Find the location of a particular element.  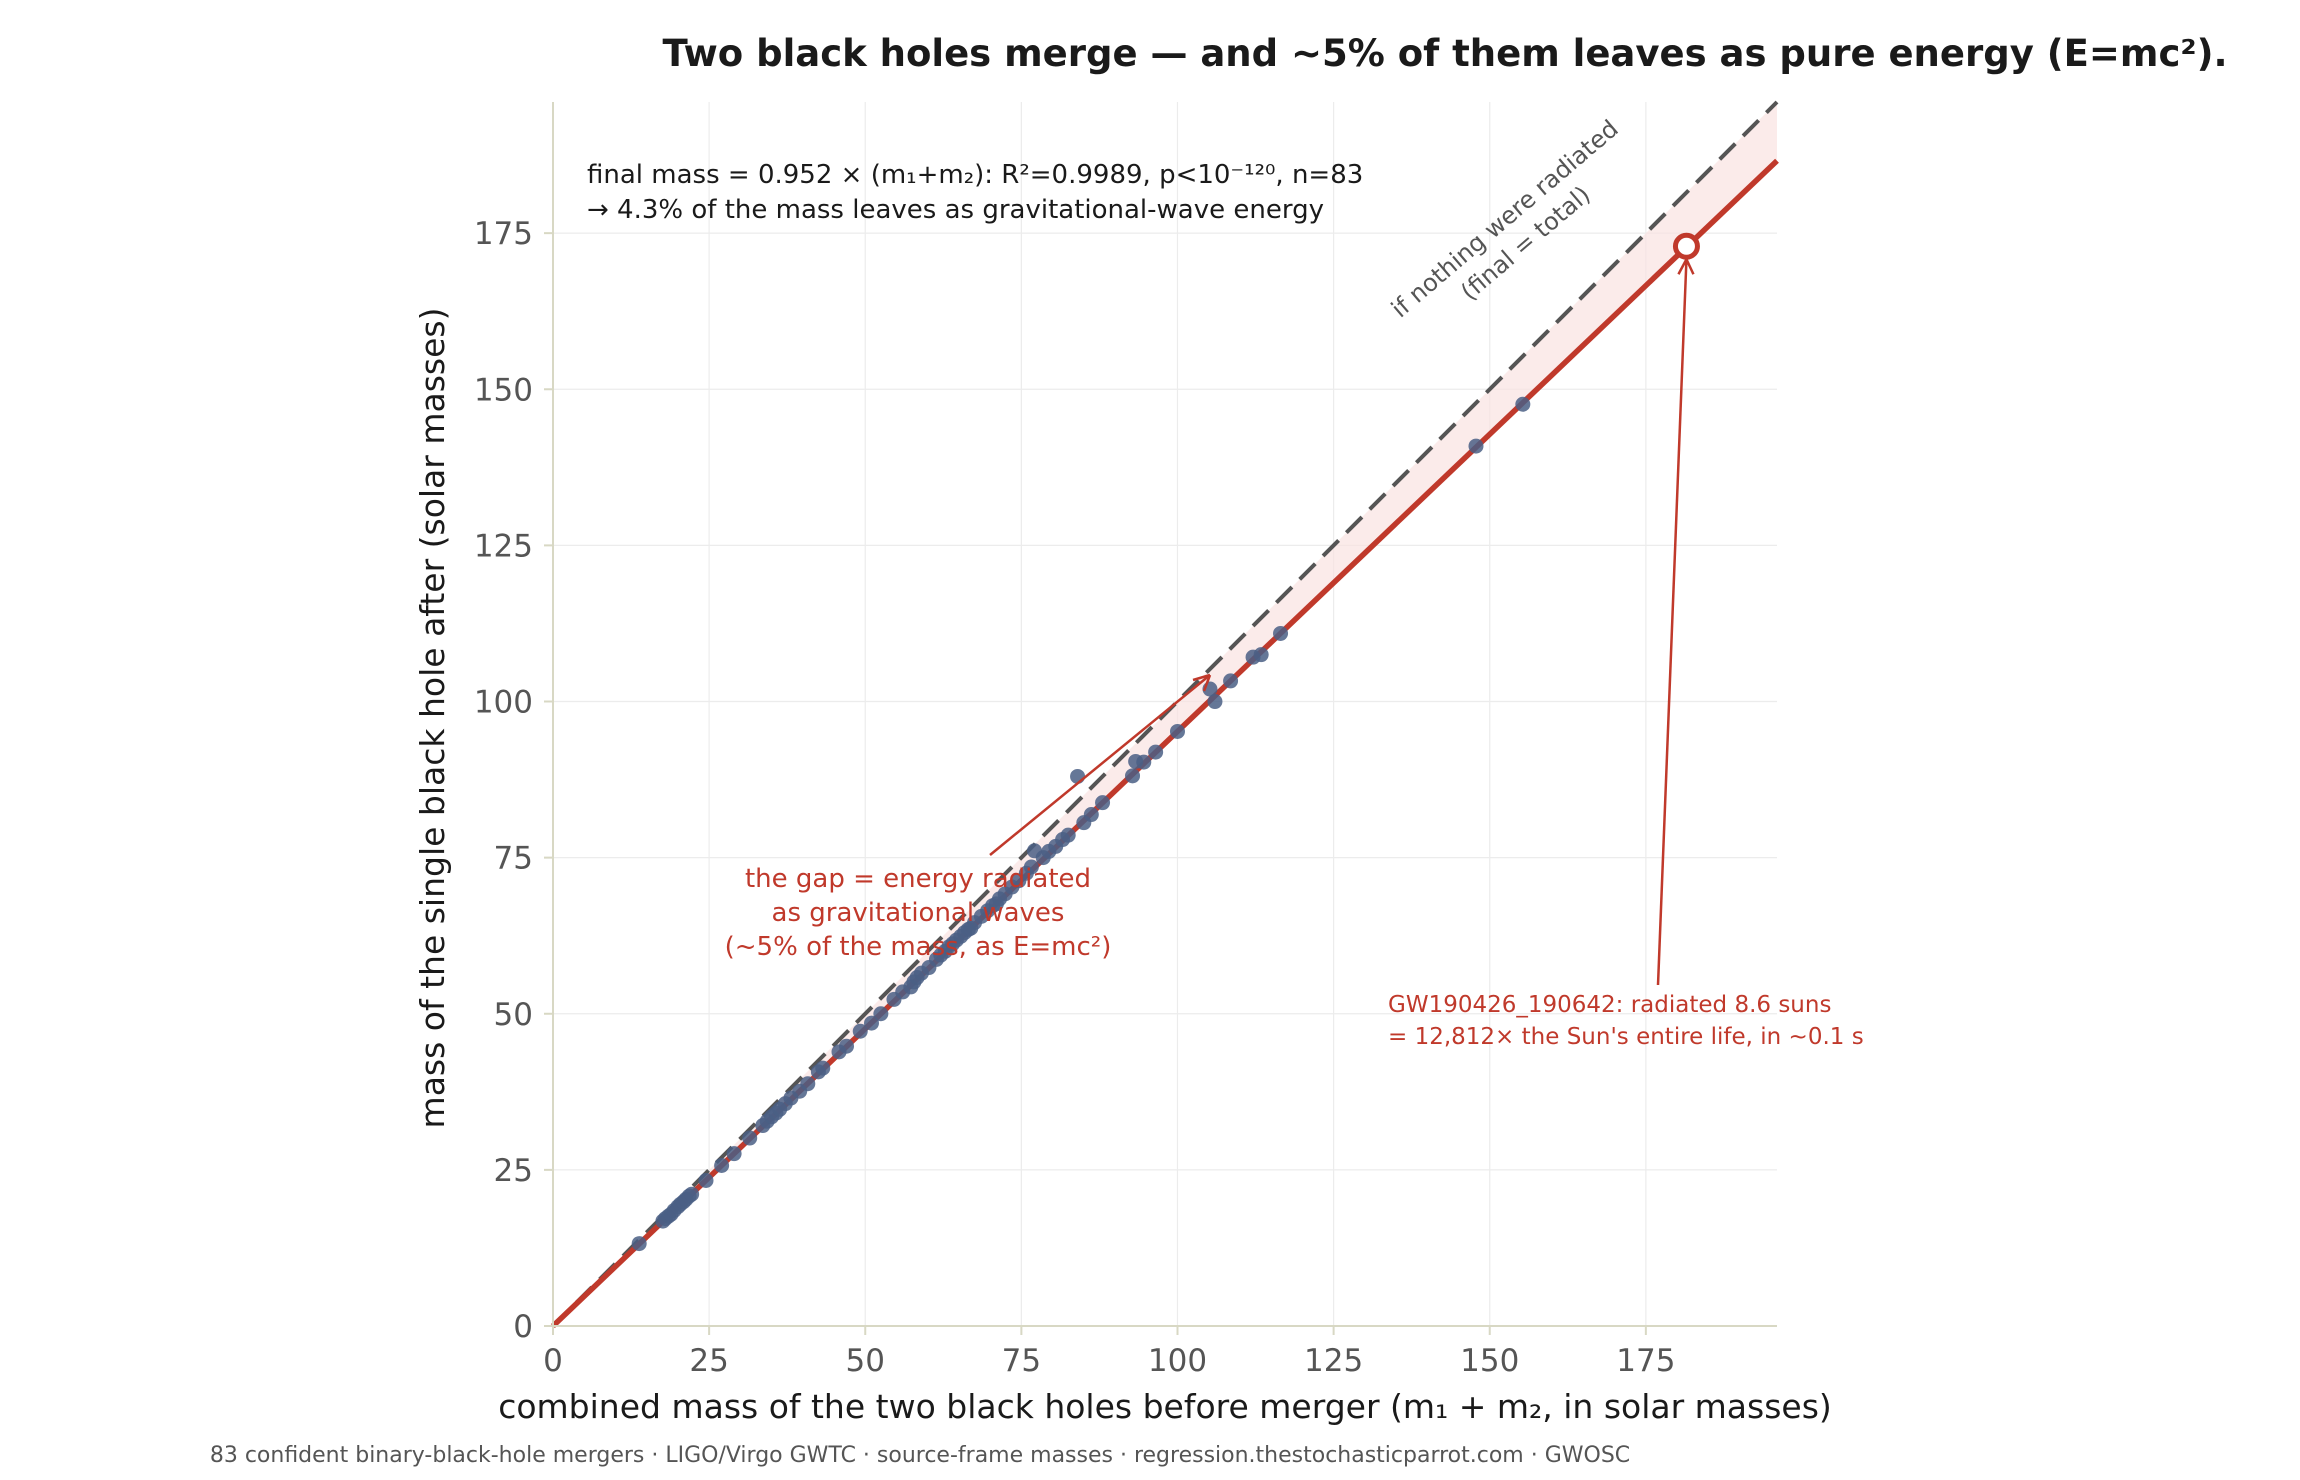

x-tick-label: 50 is located at coordinates (865, 1361).